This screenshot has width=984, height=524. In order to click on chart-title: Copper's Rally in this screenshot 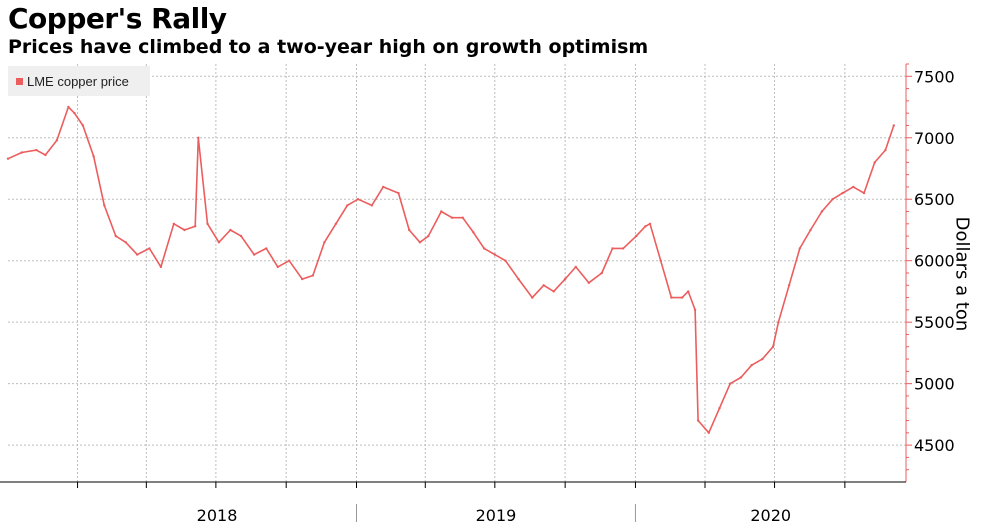, I will do `click(117, 18)`.